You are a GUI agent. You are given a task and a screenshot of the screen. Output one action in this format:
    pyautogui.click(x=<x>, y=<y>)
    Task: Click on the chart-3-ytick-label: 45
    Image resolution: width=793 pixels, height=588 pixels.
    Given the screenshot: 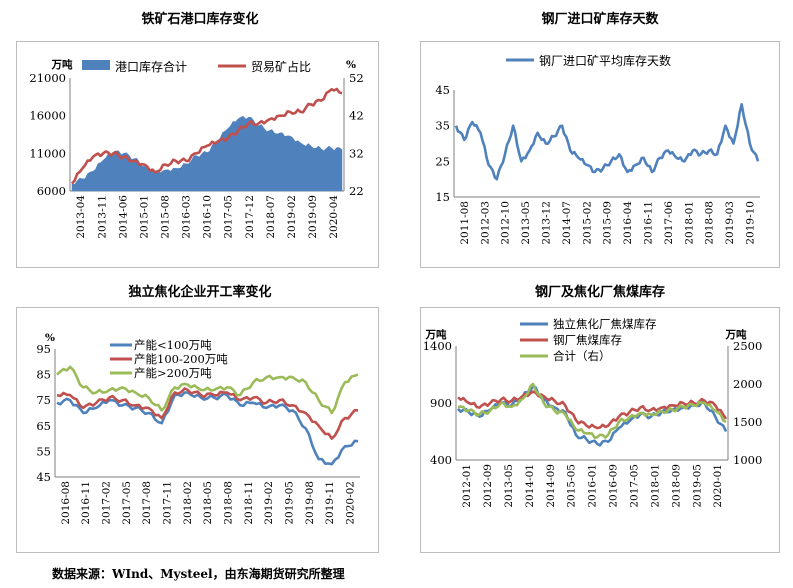 What is the action you would take?
    pyautogui.click(x=43, y=477)
    